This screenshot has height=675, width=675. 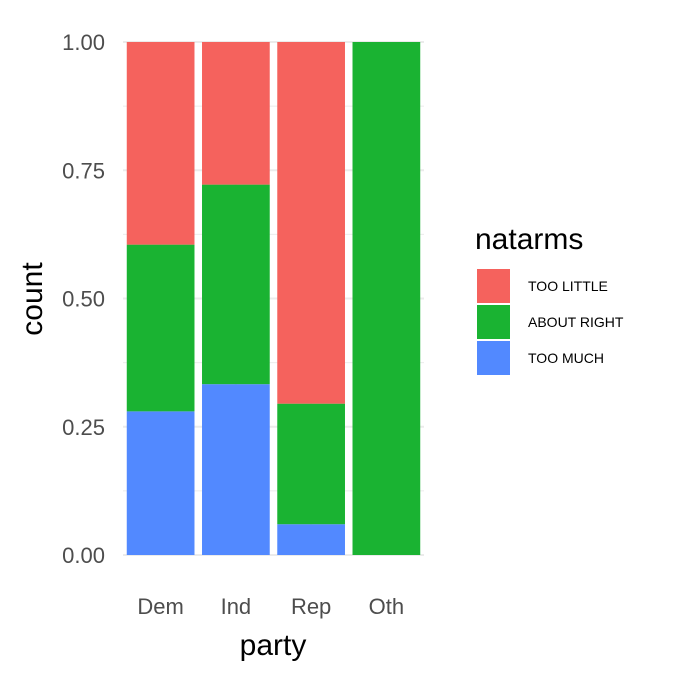 What do you see at coordinates (236, 469) in the screenshot?
I see `bar-ind-too-much` at bounding box center [236, 469].